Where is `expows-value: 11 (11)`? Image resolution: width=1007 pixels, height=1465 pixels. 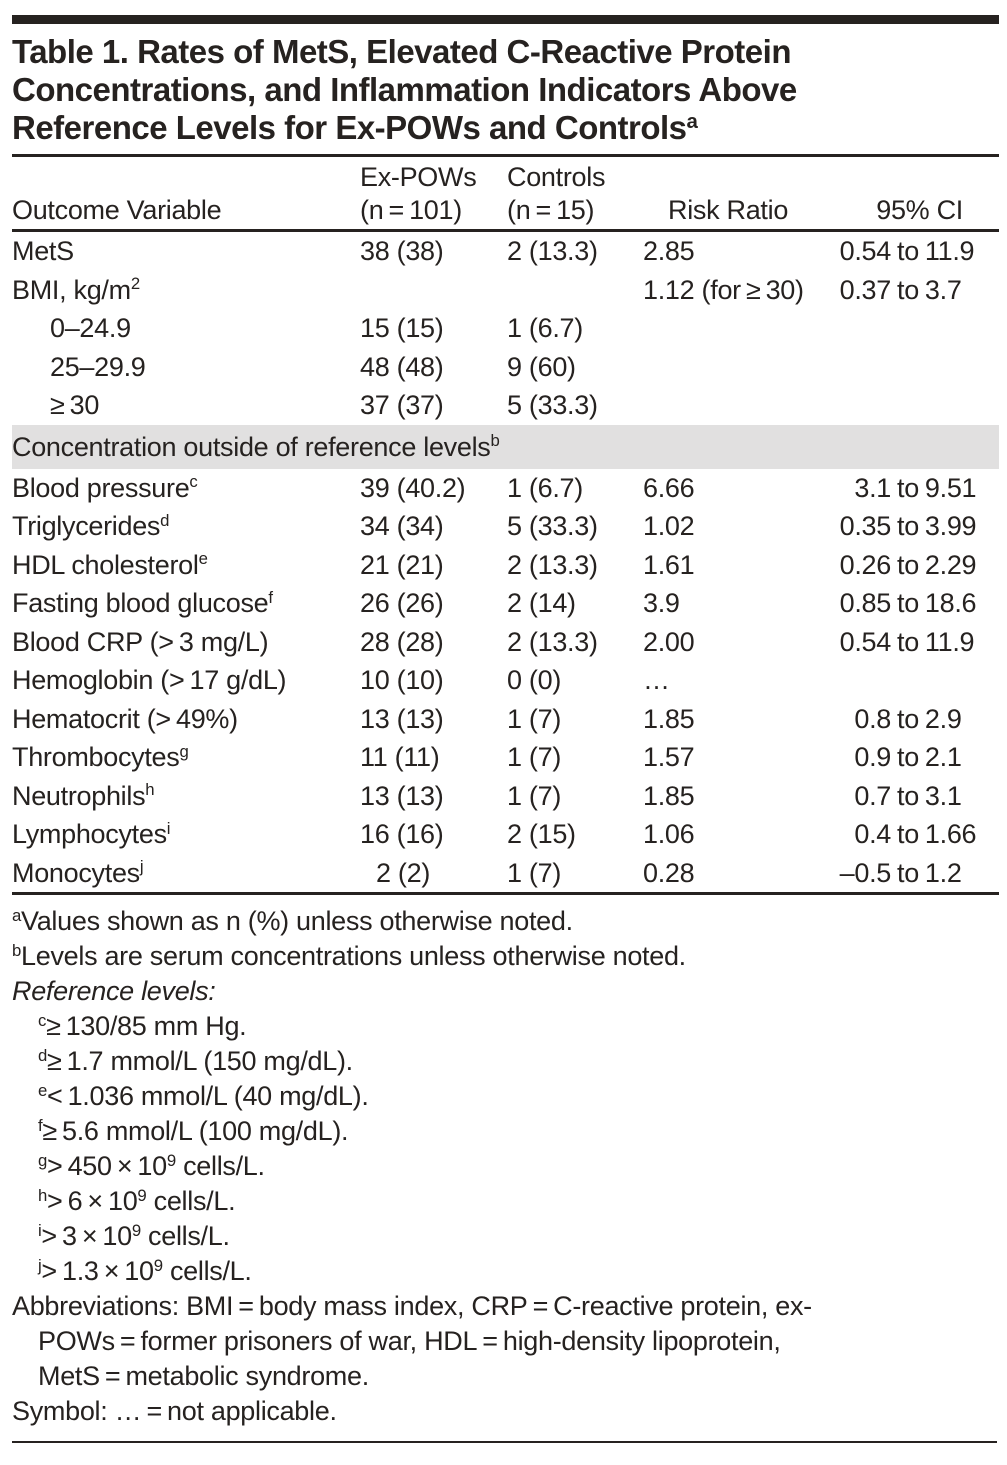 expows-value: 11 (11) is located at coordinates (400, 757).